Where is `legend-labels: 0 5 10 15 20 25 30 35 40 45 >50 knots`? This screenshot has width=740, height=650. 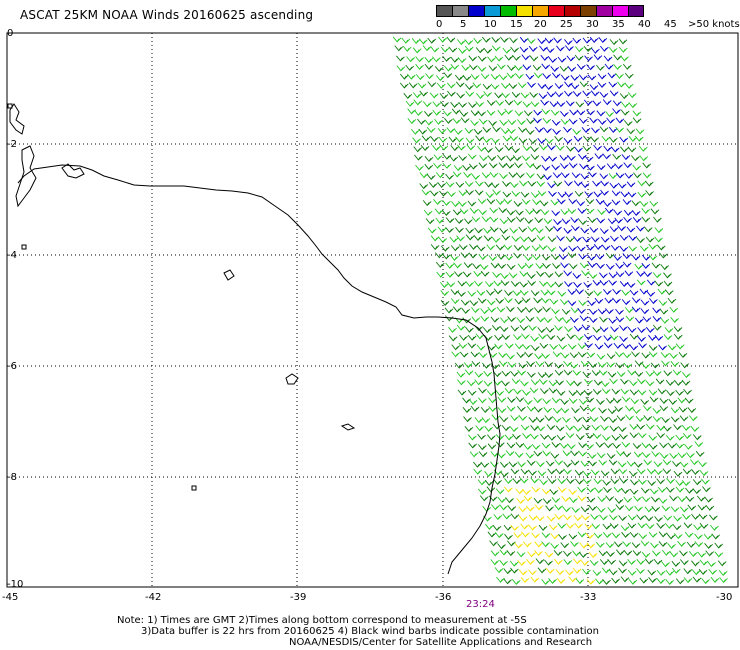 legend-labels: 0 5 10 15 20 25 30 35 40 45 >50 knots is located at coordinates (588, 24).